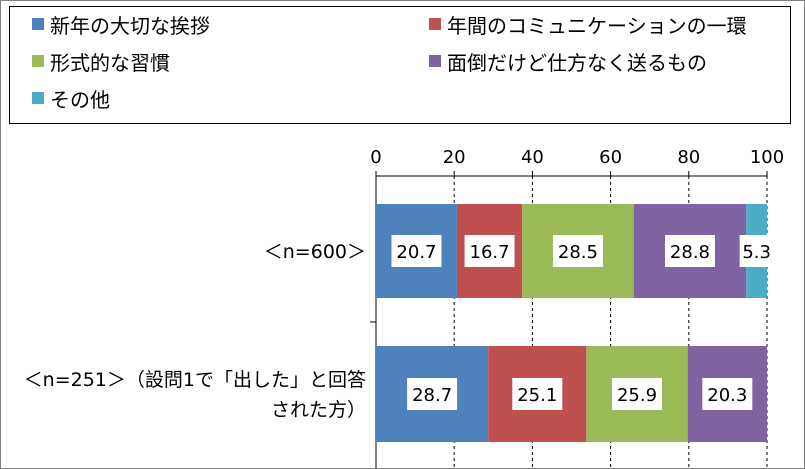 This screenshot has width=805, height=469. I want to click on legend-item: 面倒だけど仕方なく送るもの, so click(568, 61).